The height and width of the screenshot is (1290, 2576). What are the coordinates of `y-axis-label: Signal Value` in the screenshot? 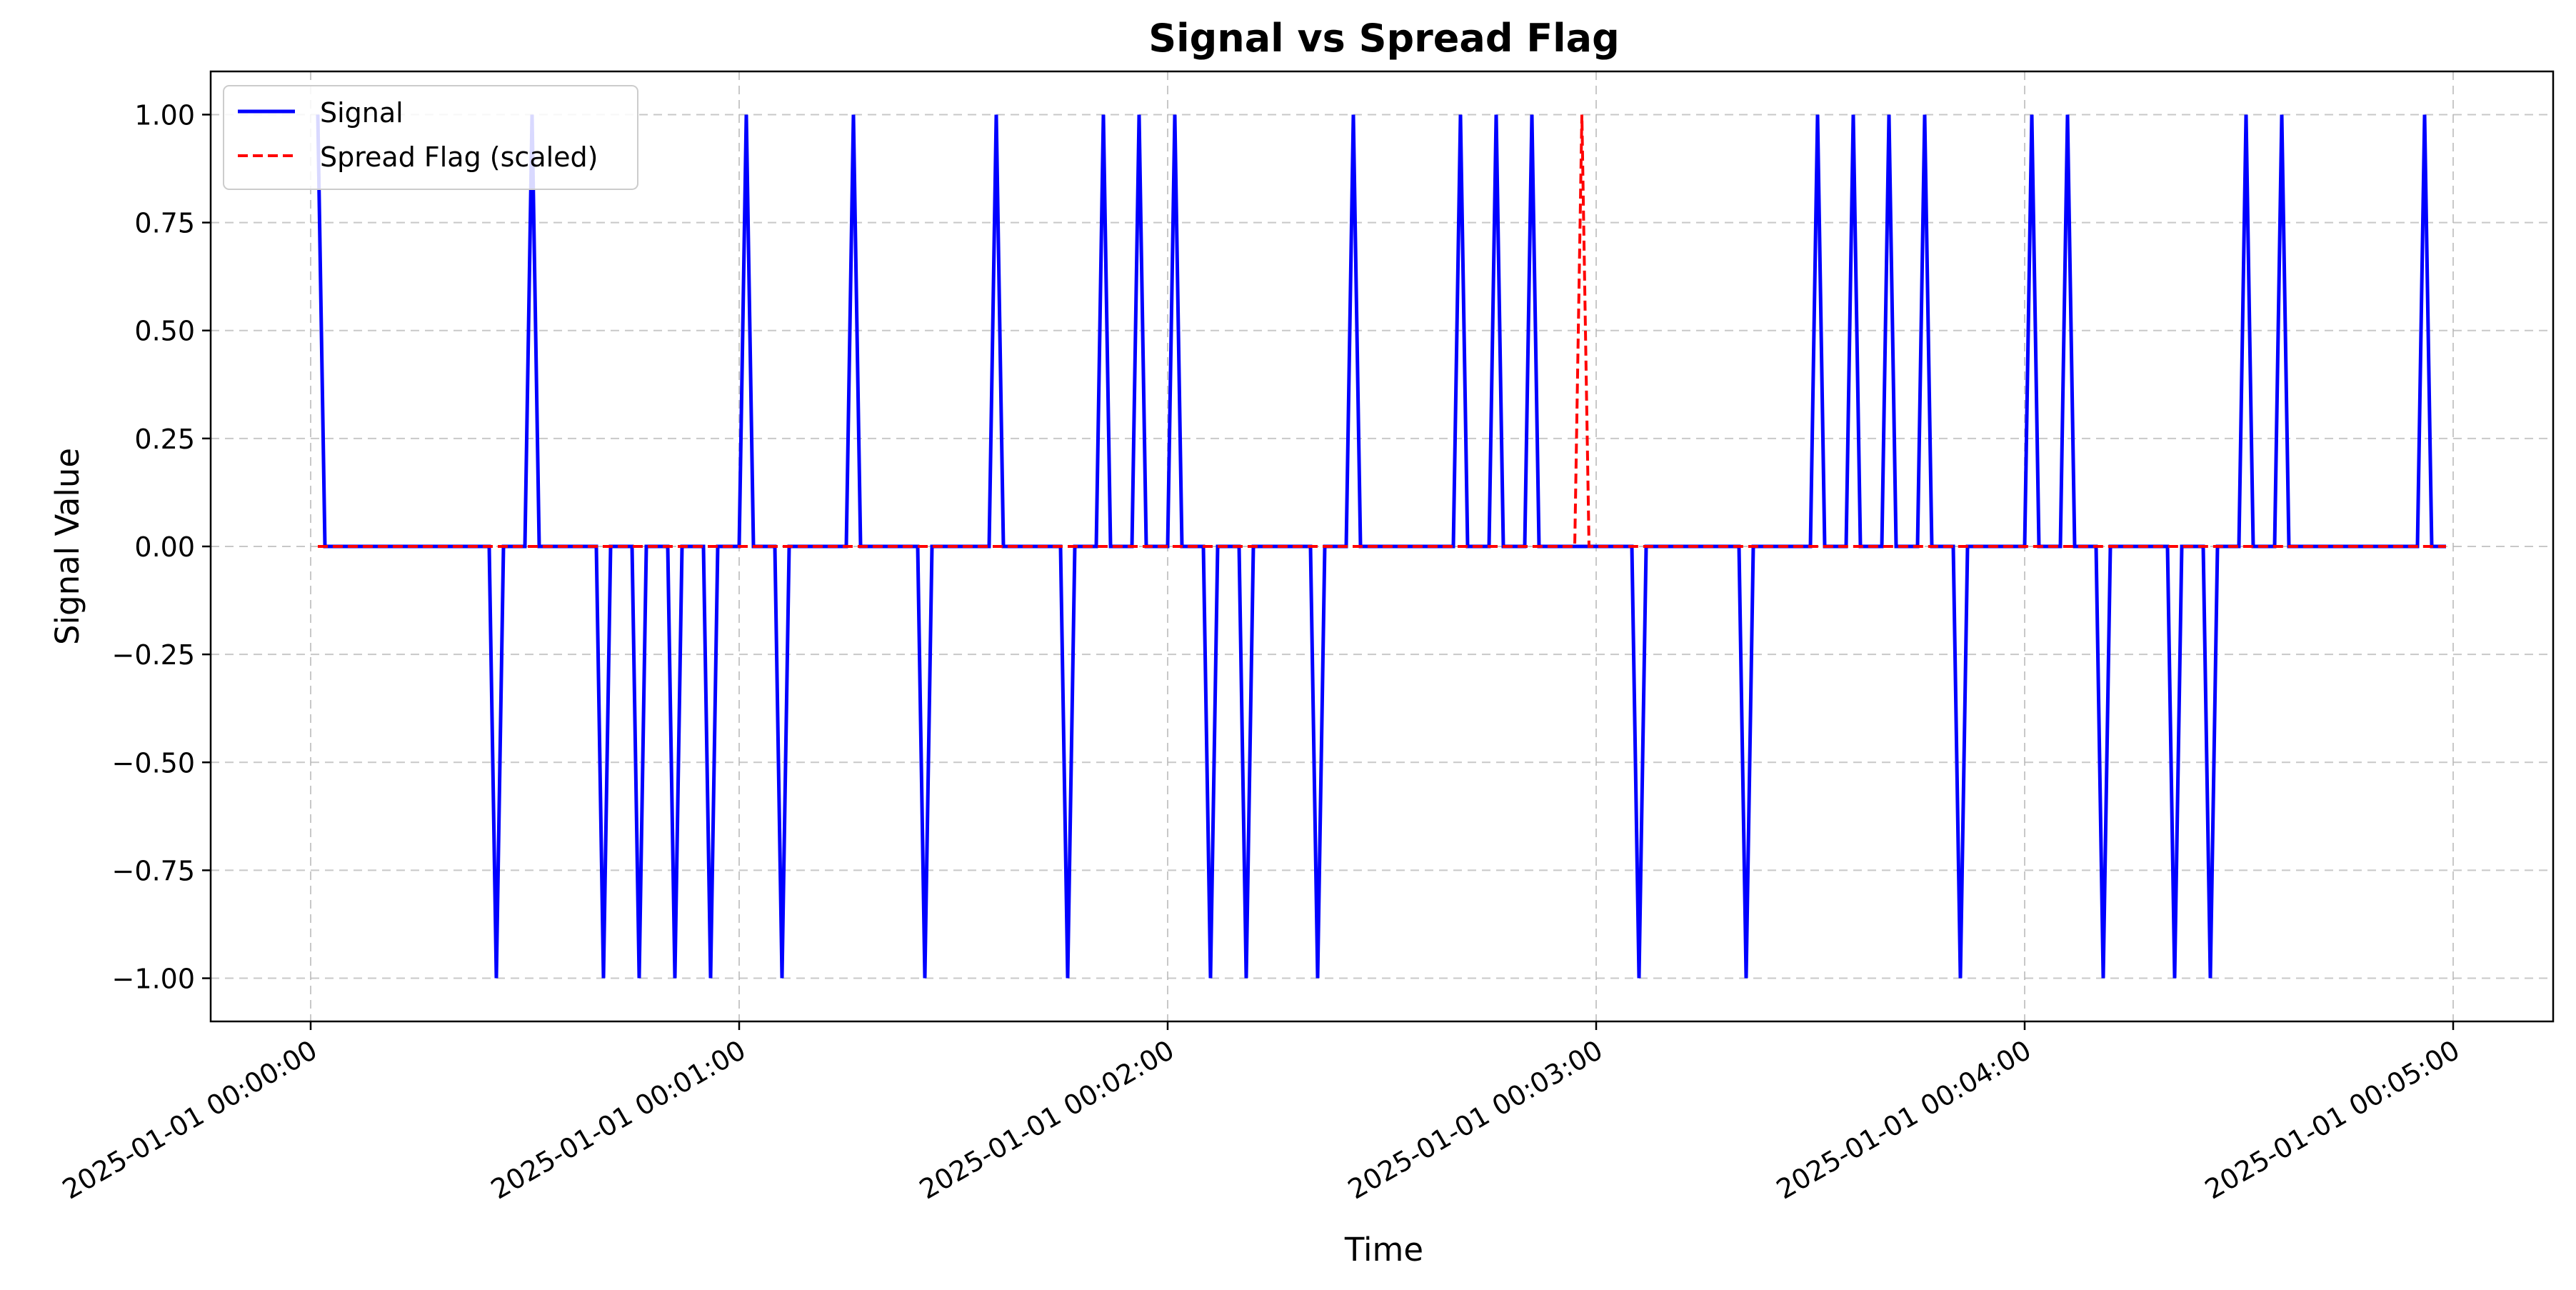 It's located at (67, 546).